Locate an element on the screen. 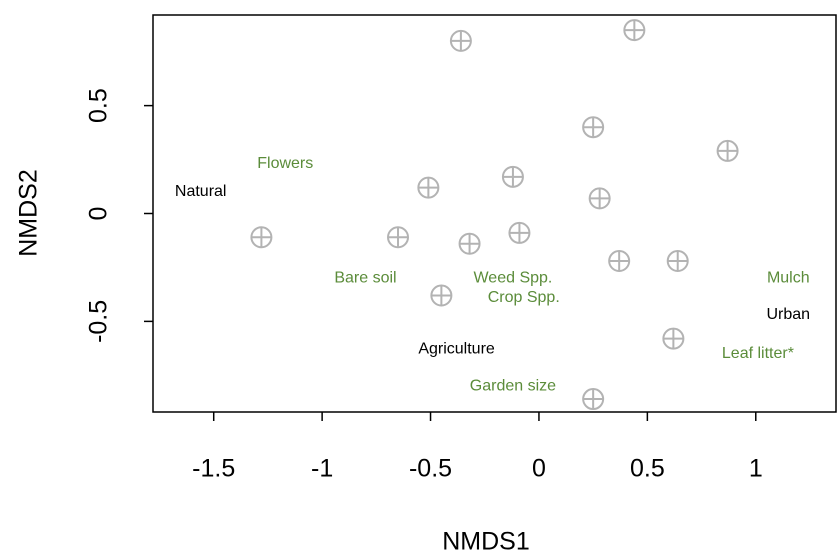  x-tick-label: -1 is located at coordinates (322, 469).